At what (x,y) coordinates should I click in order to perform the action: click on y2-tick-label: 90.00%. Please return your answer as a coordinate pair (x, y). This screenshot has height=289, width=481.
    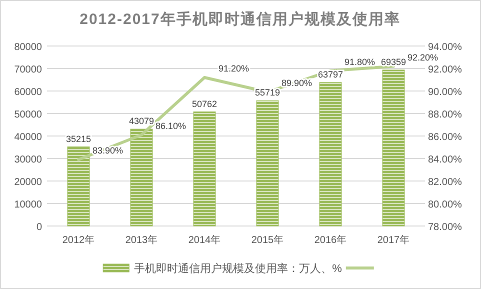
    Looking at the image, I should click on (445, 92).